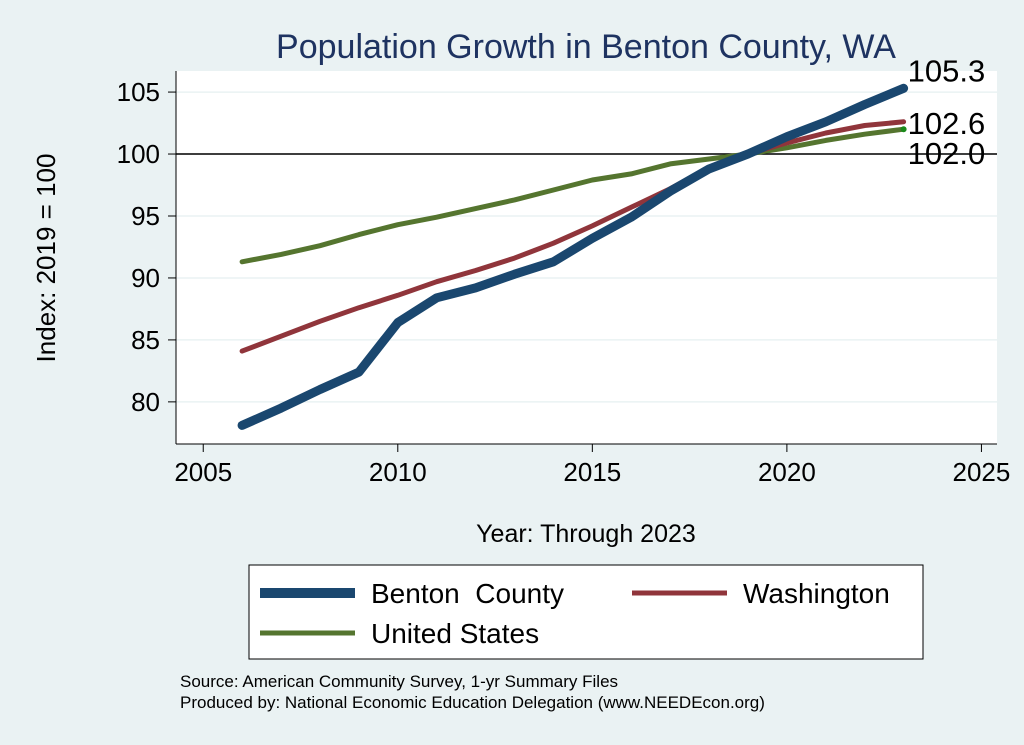  Describe the element at coordinates (573, 195) in the screenshot. I see `series-line-us` at that location.